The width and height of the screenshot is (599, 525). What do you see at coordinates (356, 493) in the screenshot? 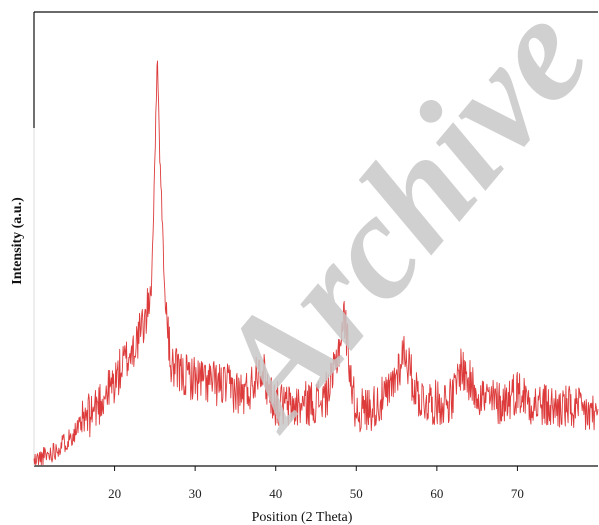
I see `x-tick-label: 50` at bounding box center [356, 493].